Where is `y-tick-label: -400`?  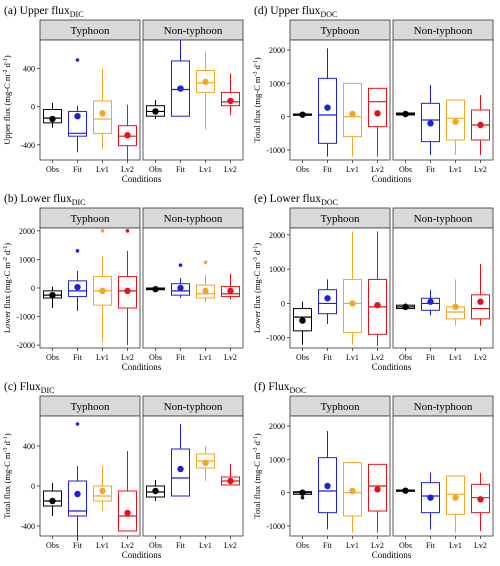 y-tick-label: -400 is located at coordinates (27, 145).